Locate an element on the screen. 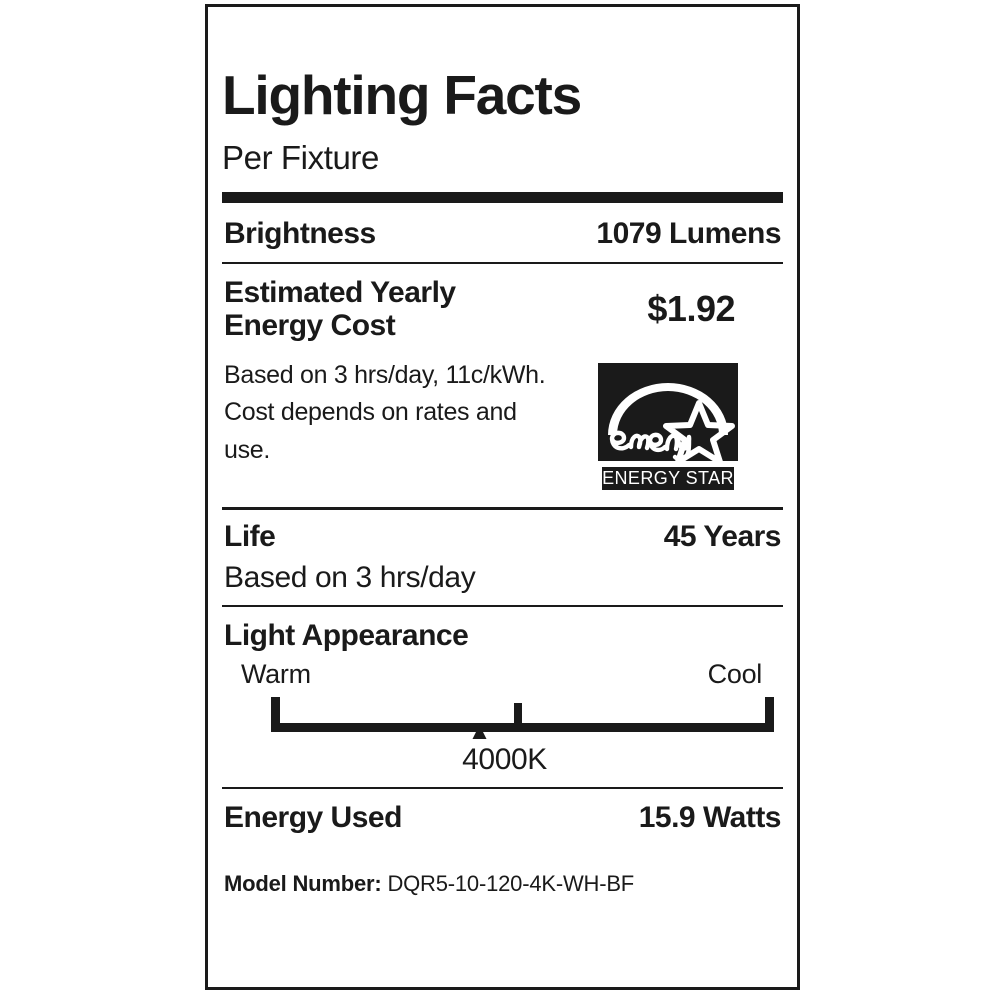 The height and width of the screenshot is (1000, 1000). energy-used-divider-top is located at coordinates (502, 788).